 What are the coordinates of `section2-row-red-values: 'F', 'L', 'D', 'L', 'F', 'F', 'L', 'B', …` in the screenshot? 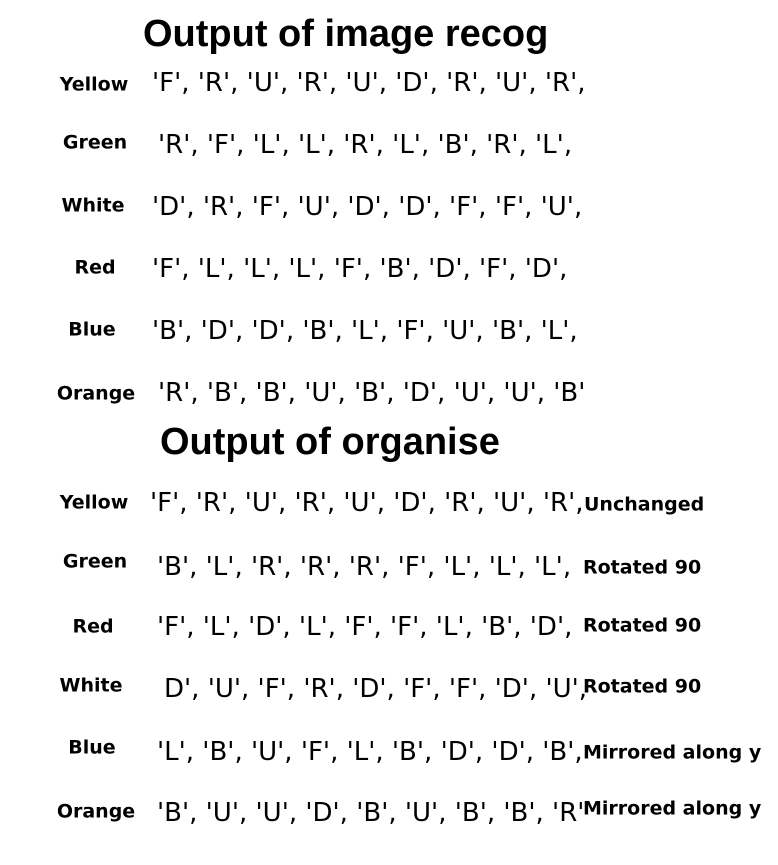 It's located at (365, 627).